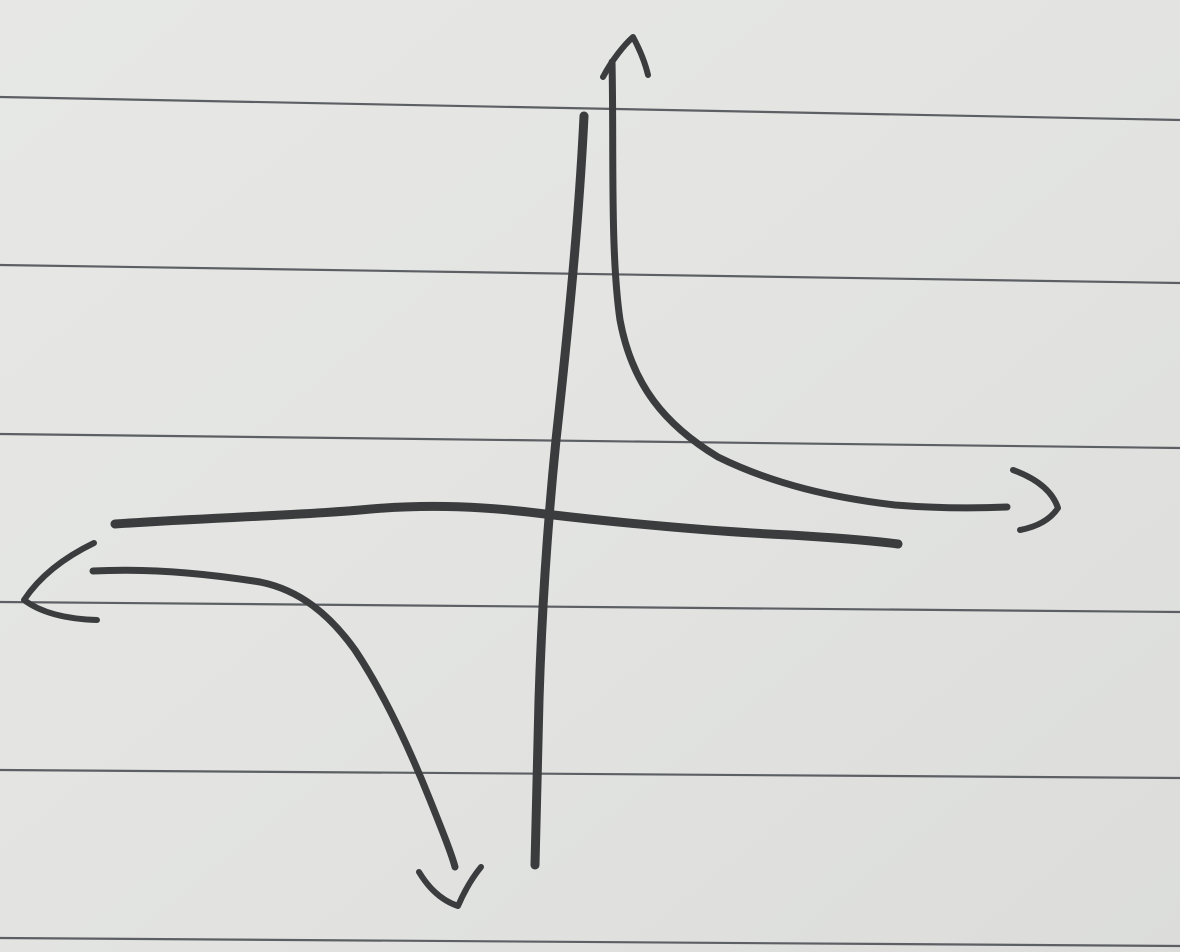 This screenshot has width=1180, height=952. I want to click on arrow-right-icon, so click(1035, 500).